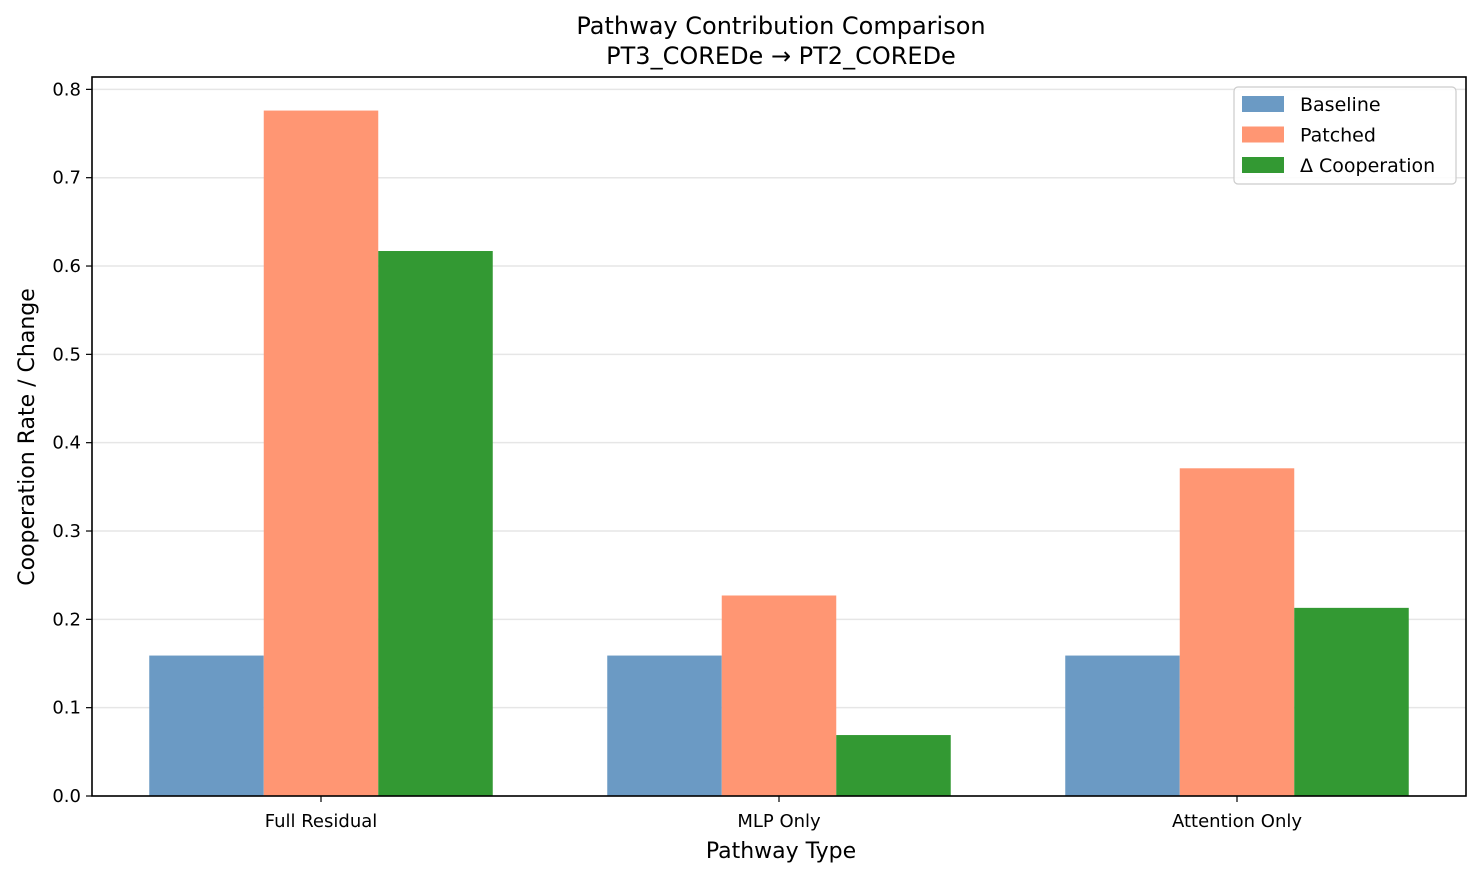 The height and width of the screenshot is (878, 1482). Describe the element at coordinates (66, 531) in the screenshot. I see `y-tick-label: 0.3` at that location.